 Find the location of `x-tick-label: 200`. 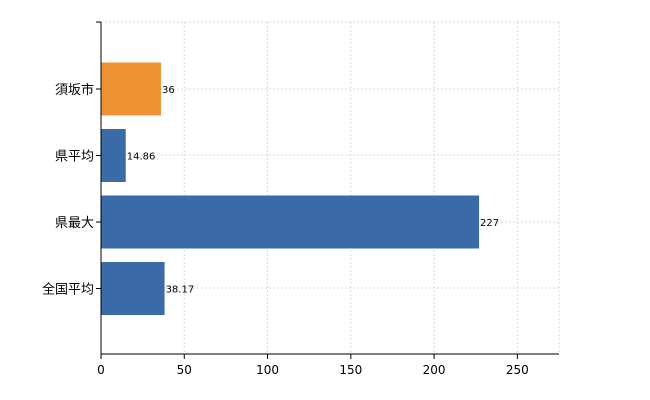

x-tick-label: 200 is located at coordinates (434, 370).